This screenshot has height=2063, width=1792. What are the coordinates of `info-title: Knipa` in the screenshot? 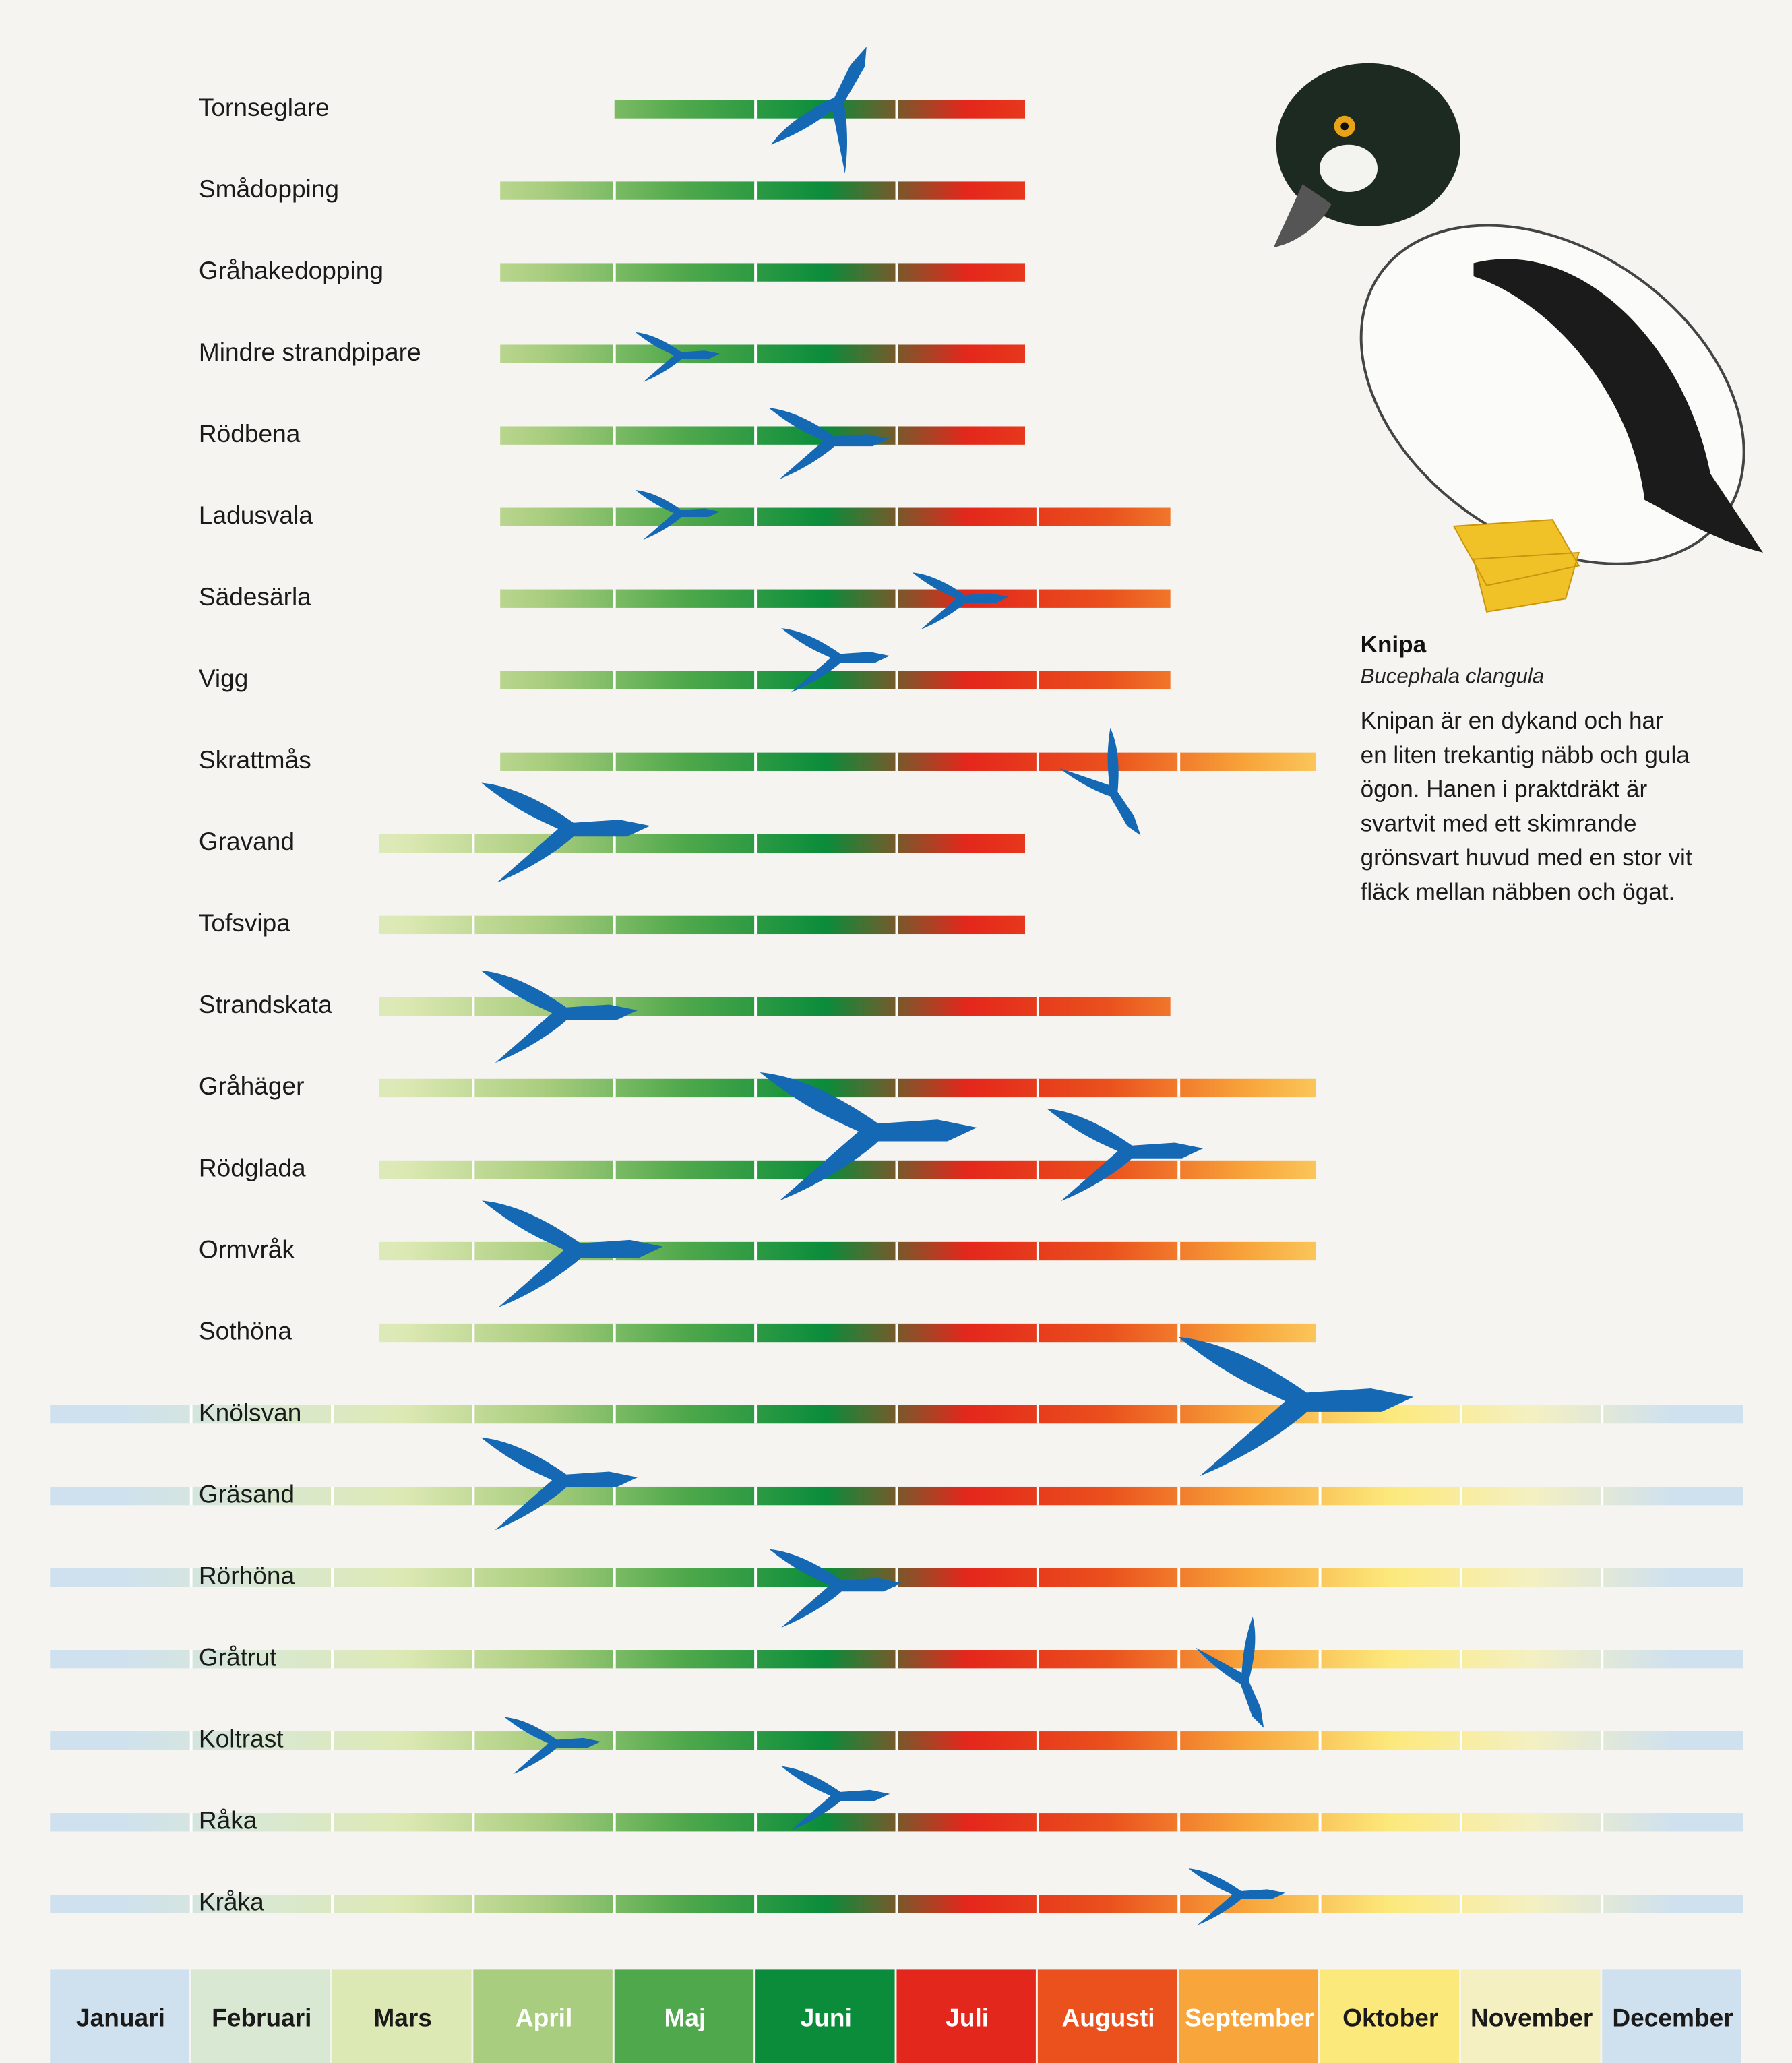 It's located at (1394, 645).